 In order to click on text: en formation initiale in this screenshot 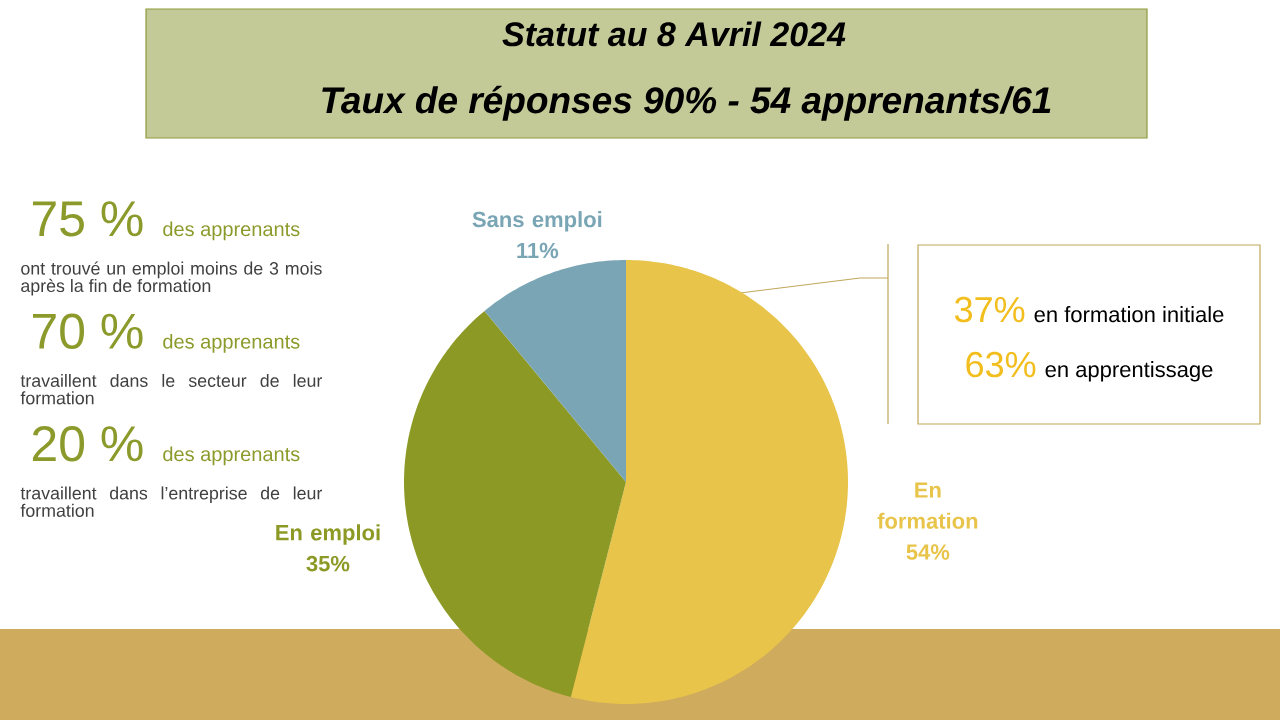, I will do `click(1129, 314)`.